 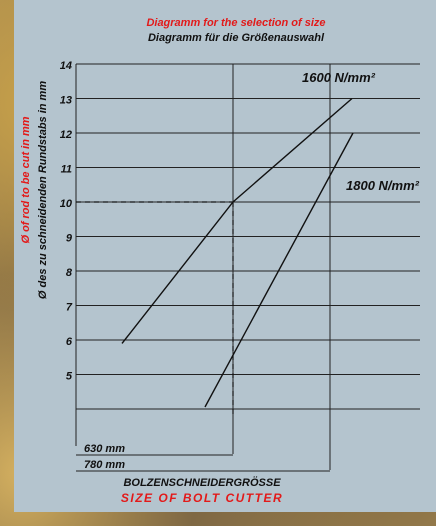 I want to click on y-tick-label: 11, so click(x=66, y=170).